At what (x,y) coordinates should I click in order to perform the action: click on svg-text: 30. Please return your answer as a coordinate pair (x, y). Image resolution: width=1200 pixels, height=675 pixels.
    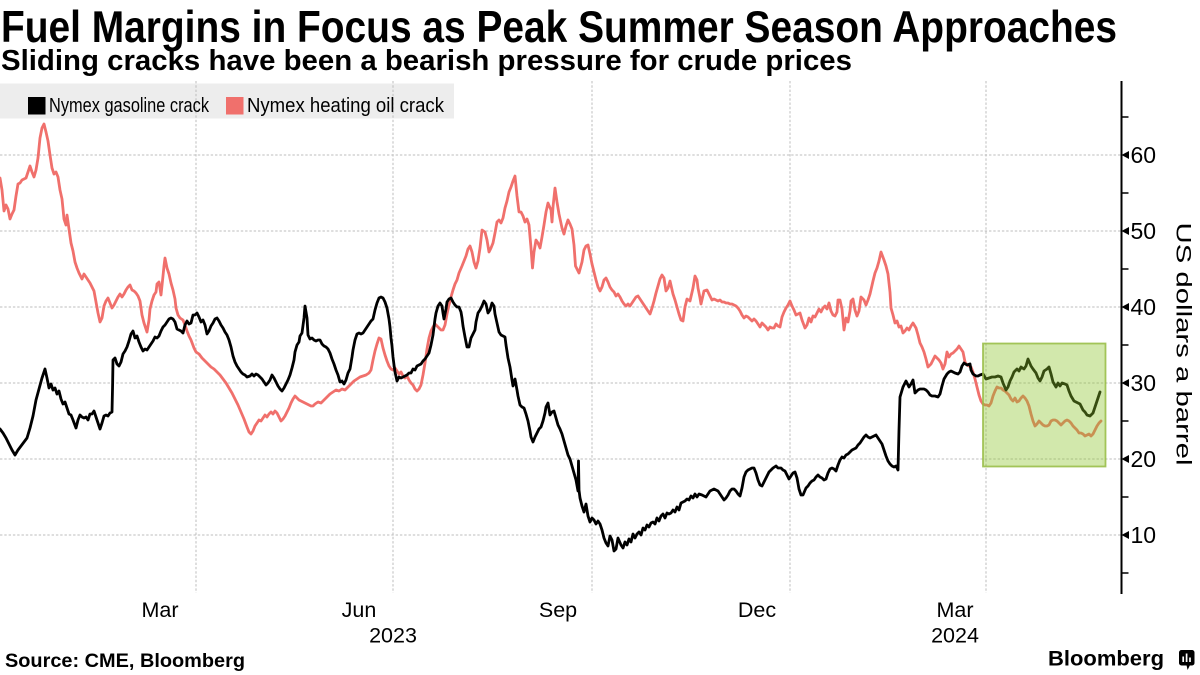
    Looking at the image, I should click on (1144, 383).